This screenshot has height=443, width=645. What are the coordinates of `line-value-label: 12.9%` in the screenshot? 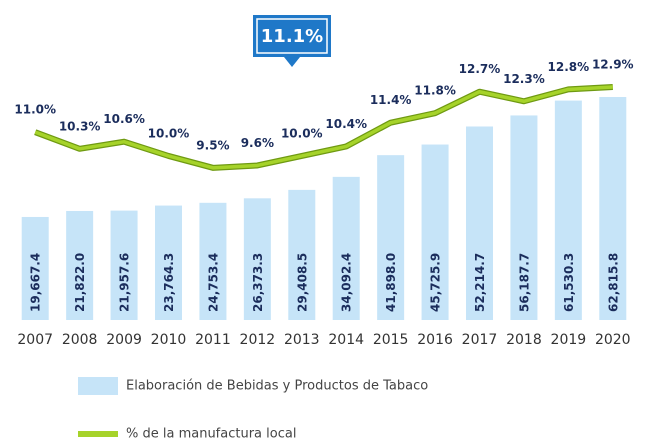 It's located at (613, 64).